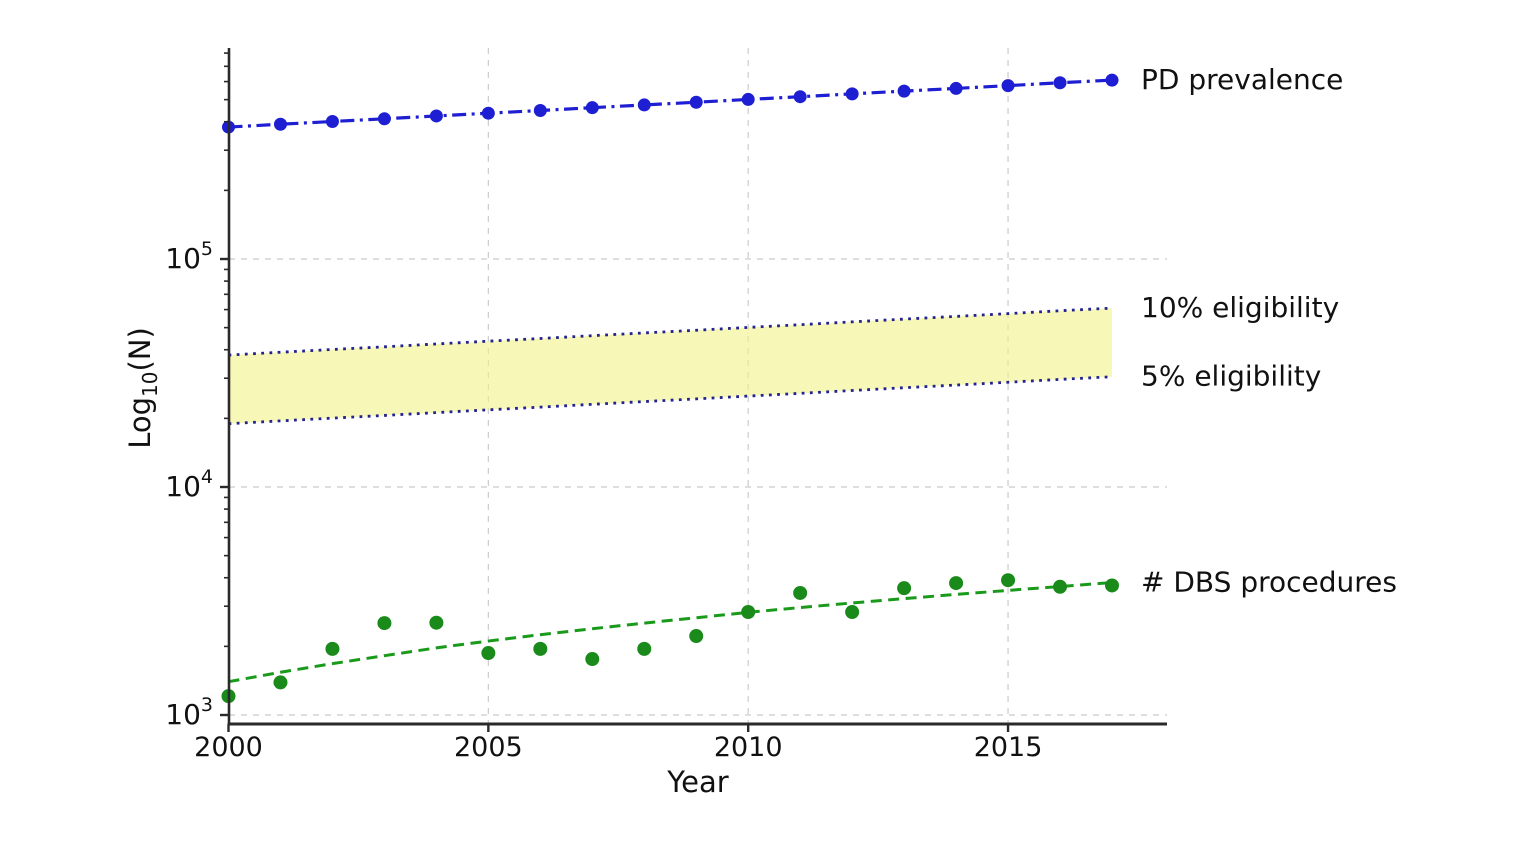 The image size is (1540, 866). I want to click on x-tick-label: 2015, so click(1008, 747).